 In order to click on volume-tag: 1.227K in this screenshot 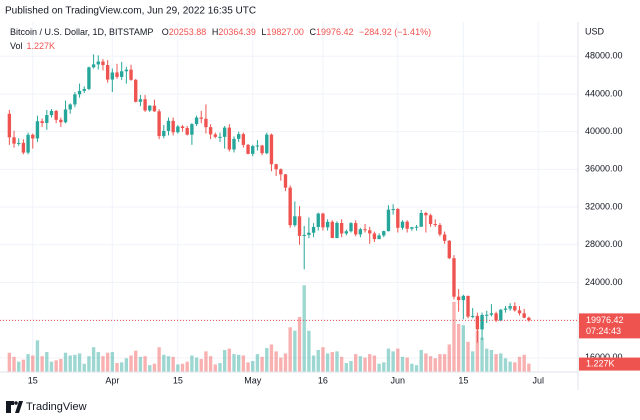, I will do `click(600, 363)`.